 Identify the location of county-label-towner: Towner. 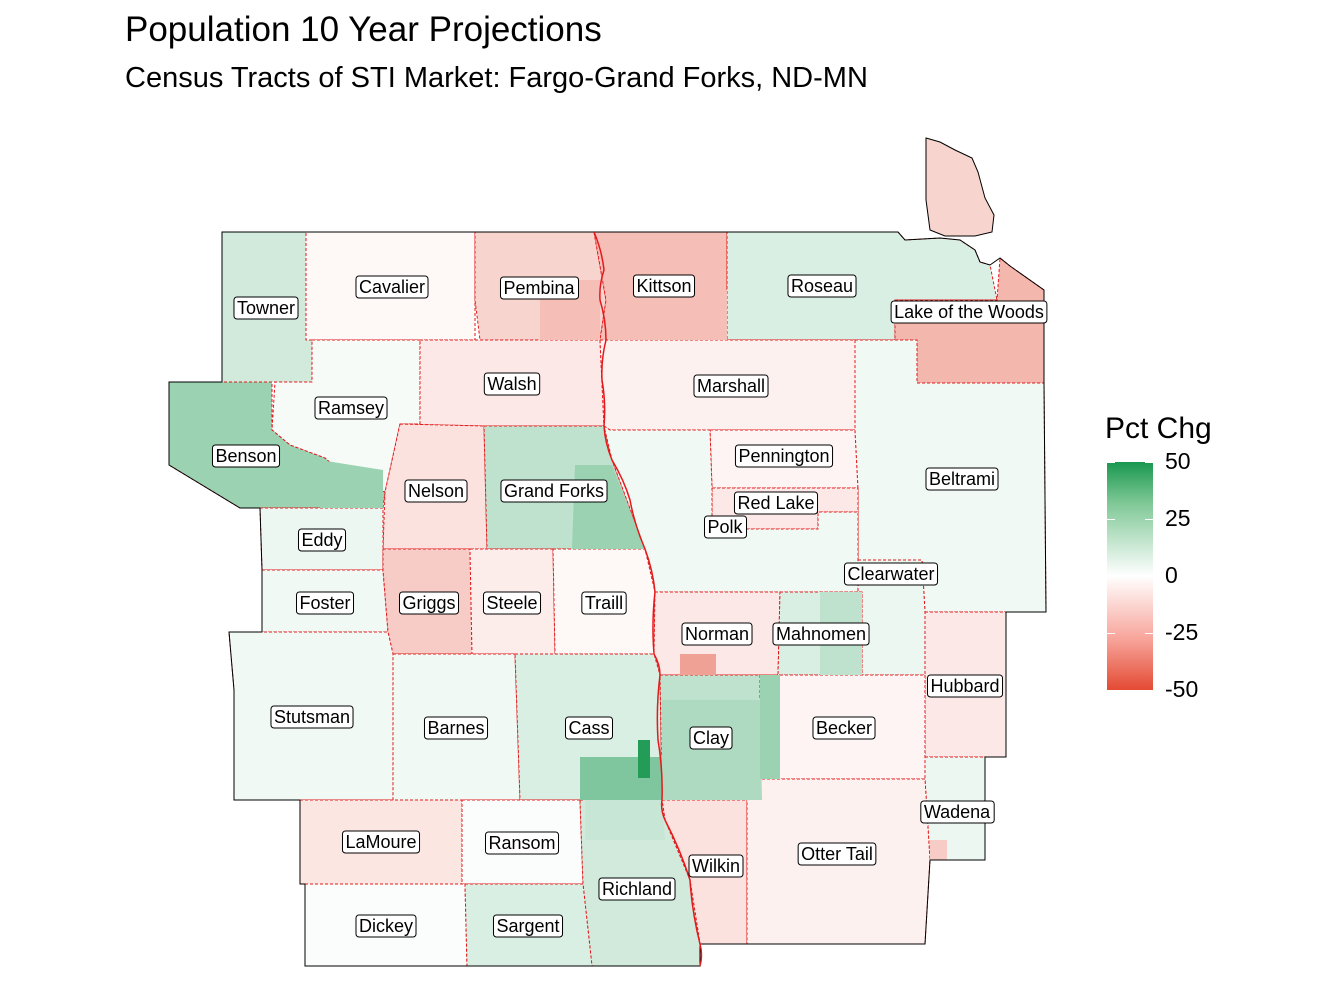
(266, 308).